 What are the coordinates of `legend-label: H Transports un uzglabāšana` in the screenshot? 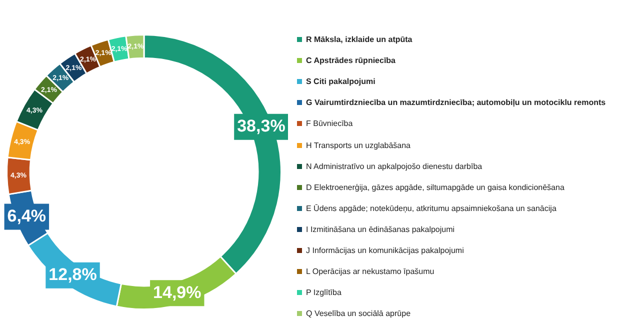 It's located at (358, 145).